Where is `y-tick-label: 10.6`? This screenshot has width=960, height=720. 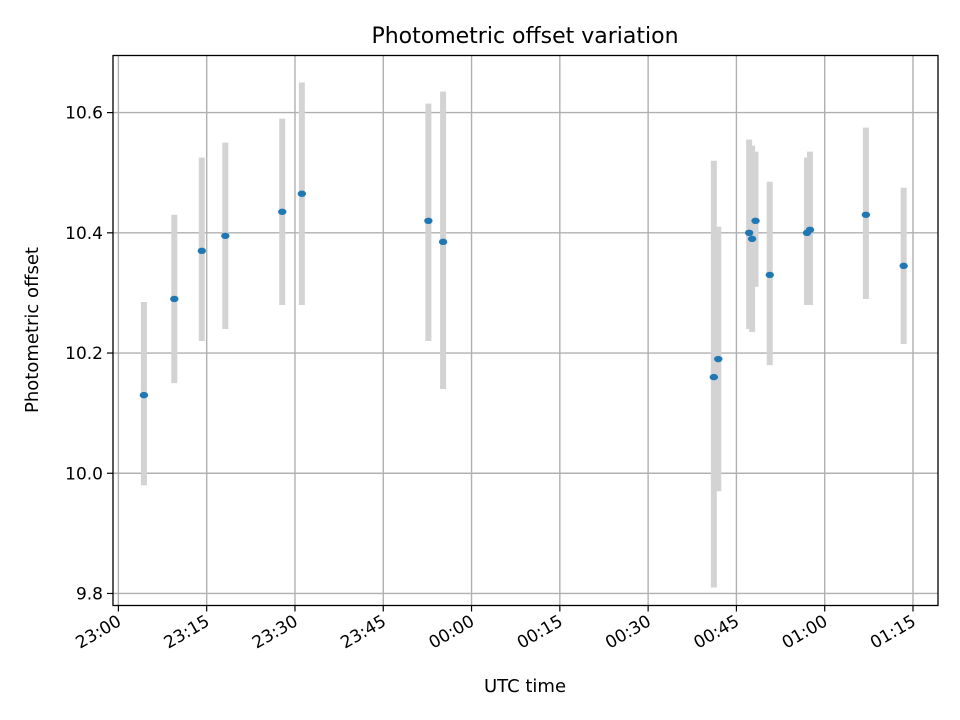 y-tick-label: 10.6 is located at coordinates (84, 114).